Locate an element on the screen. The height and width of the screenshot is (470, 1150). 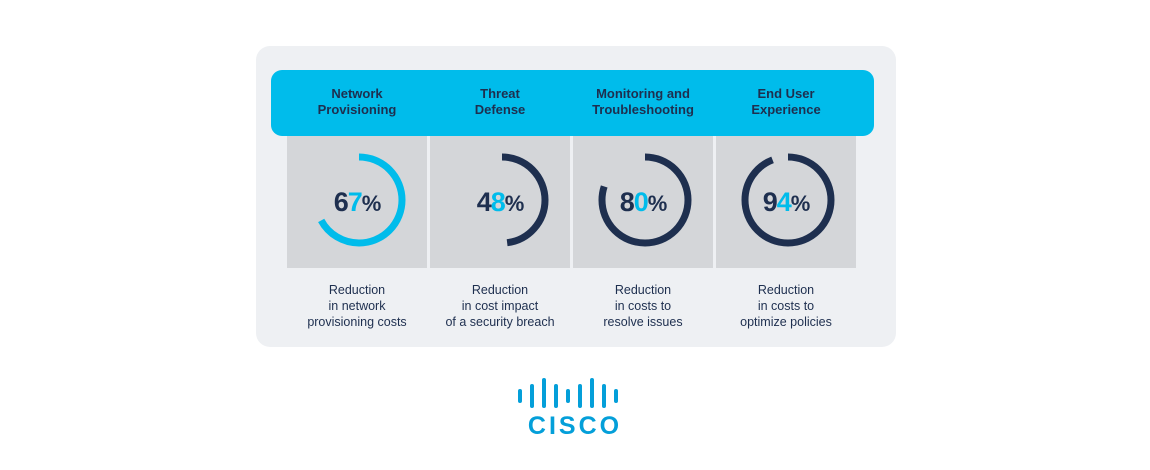
header-end-user-experience: End User Experience is located at coordinates (786, 101).